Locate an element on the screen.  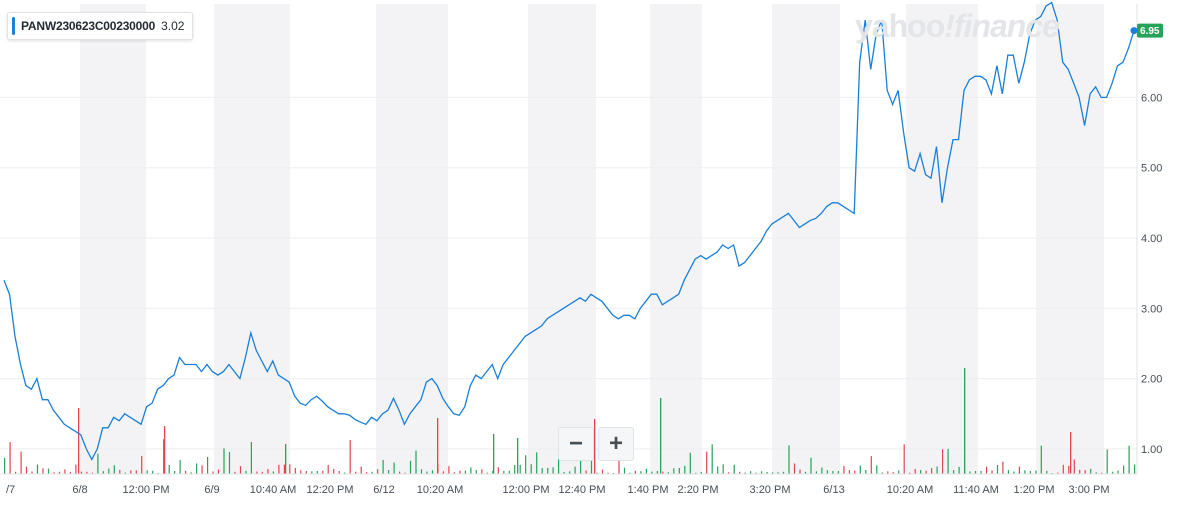
zoom-controls: − + is located at coordinates (596, 444).